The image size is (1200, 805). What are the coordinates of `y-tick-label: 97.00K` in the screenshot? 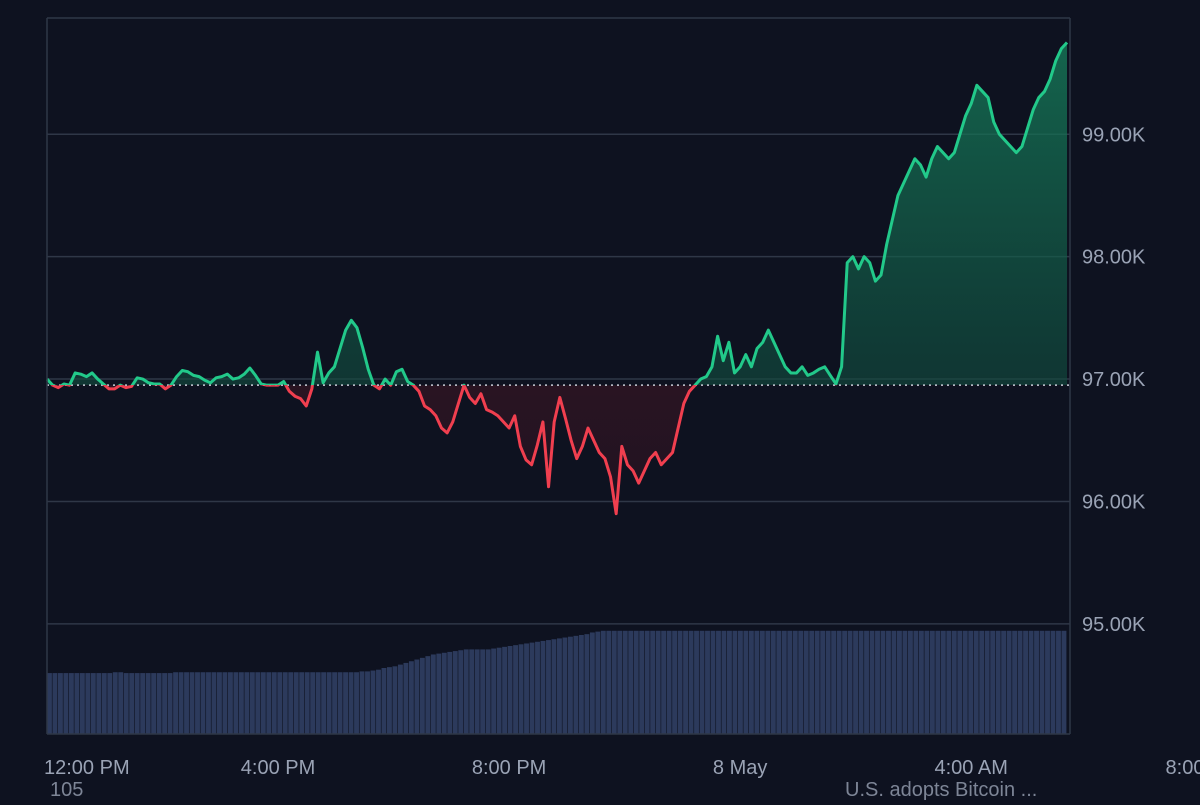 It's located at (1114, 380).